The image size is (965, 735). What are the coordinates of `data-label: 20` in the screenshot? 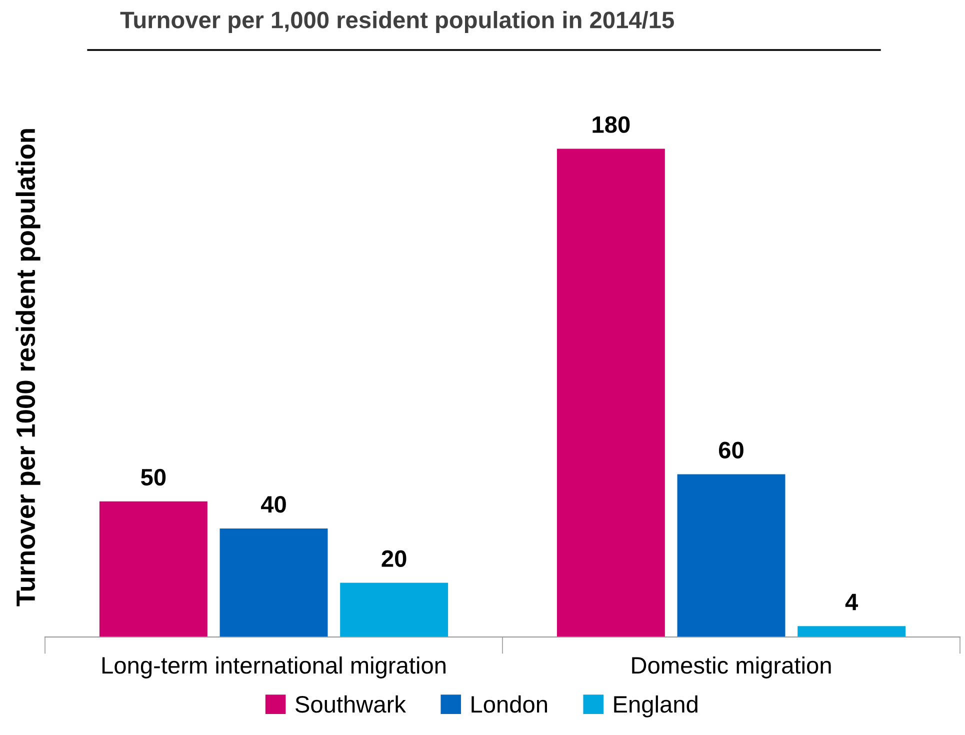 It's located at (394, 558).